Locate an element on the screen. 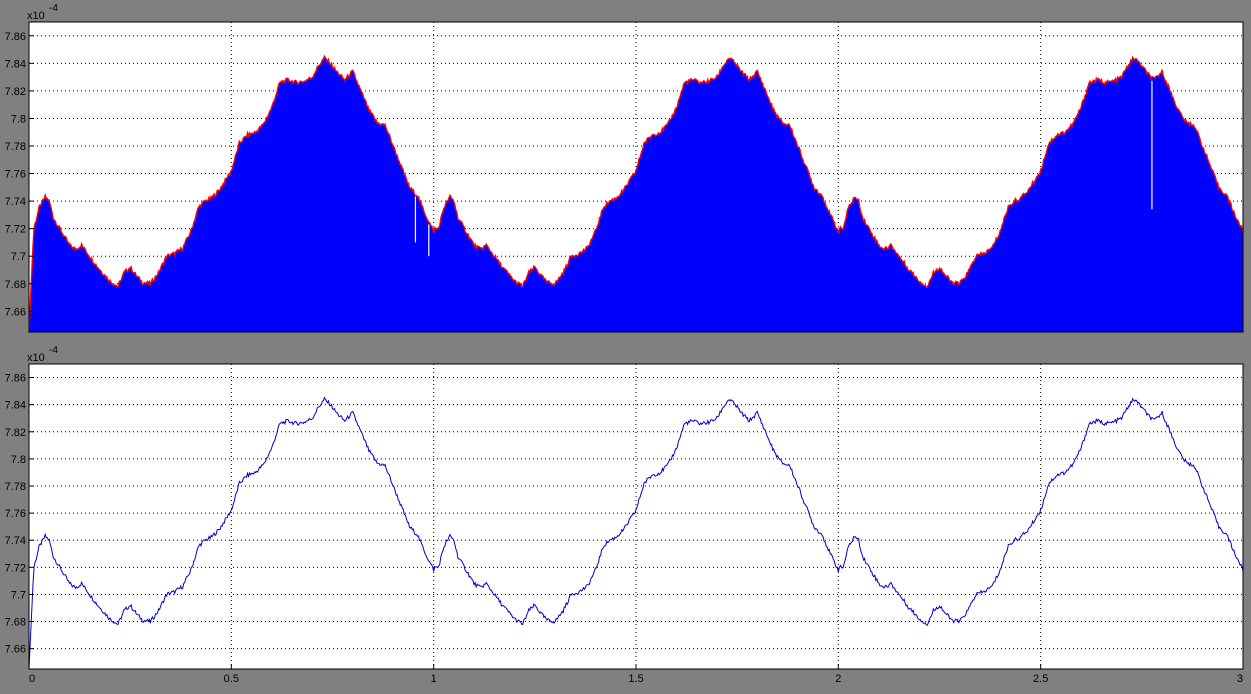 The width and height of the screenshot is (1251, 694). x-tick-label: 3 is located at coordinates (1240, 679).